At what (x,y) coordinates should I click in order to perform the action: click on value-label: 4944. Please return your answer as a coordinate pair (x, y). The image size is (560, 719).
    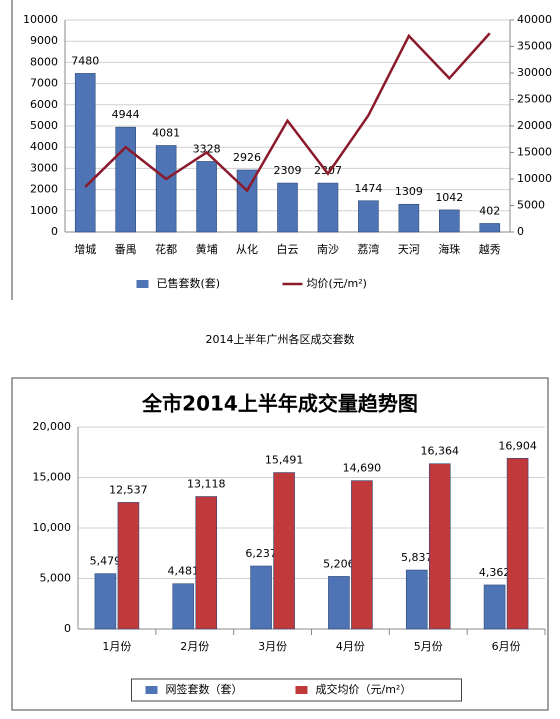
    Looking at the image, I should click on (126, 114).